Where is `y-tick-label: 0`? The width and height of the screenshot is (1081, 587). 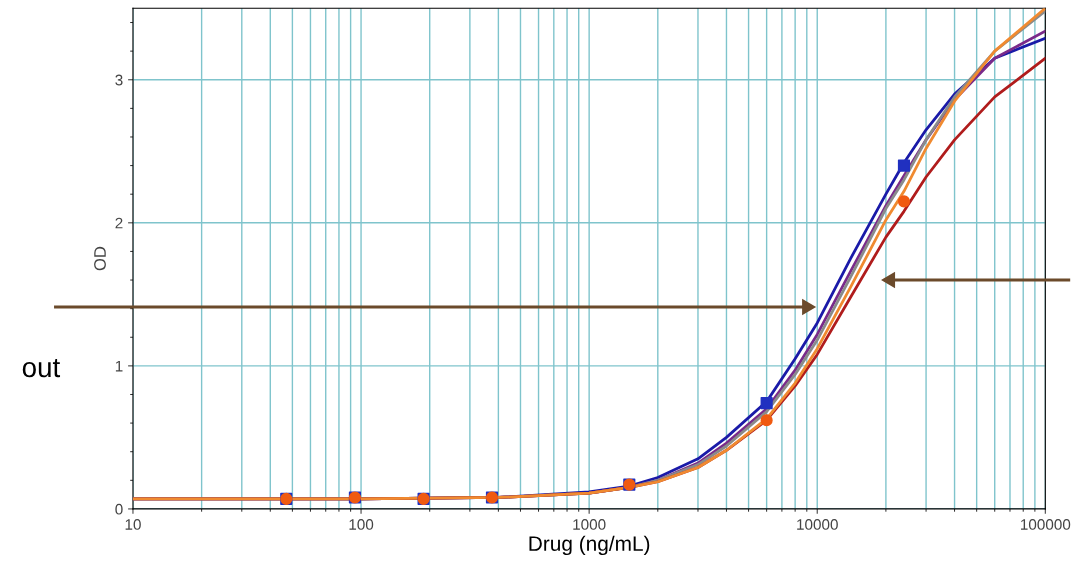 y-tick-label: 0 is located at coordinates (119, 509).